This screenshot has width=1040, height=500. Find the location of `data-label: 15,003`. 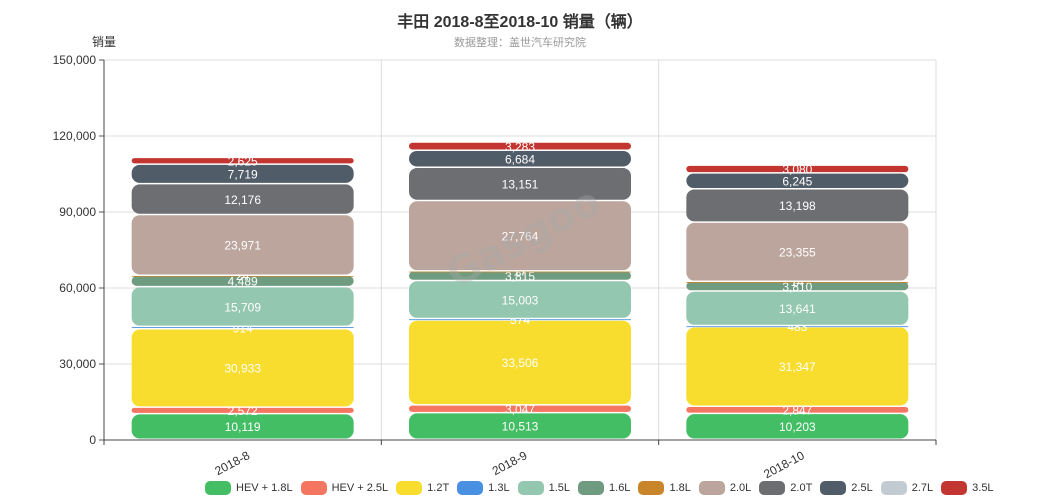

data-label: 15,003 is located at coordinates (520, 300).